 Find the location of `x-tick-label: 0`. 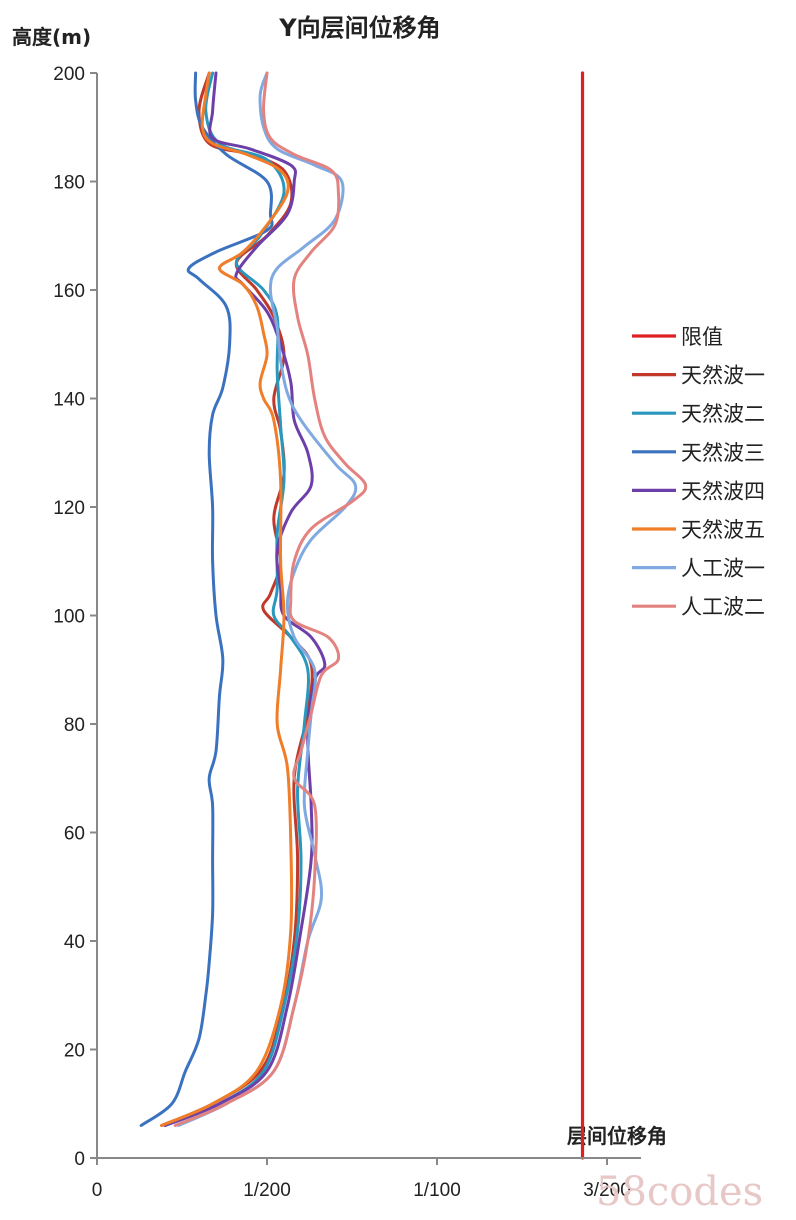

x-tick-label: 0 is located at coordinates (97, 1190).